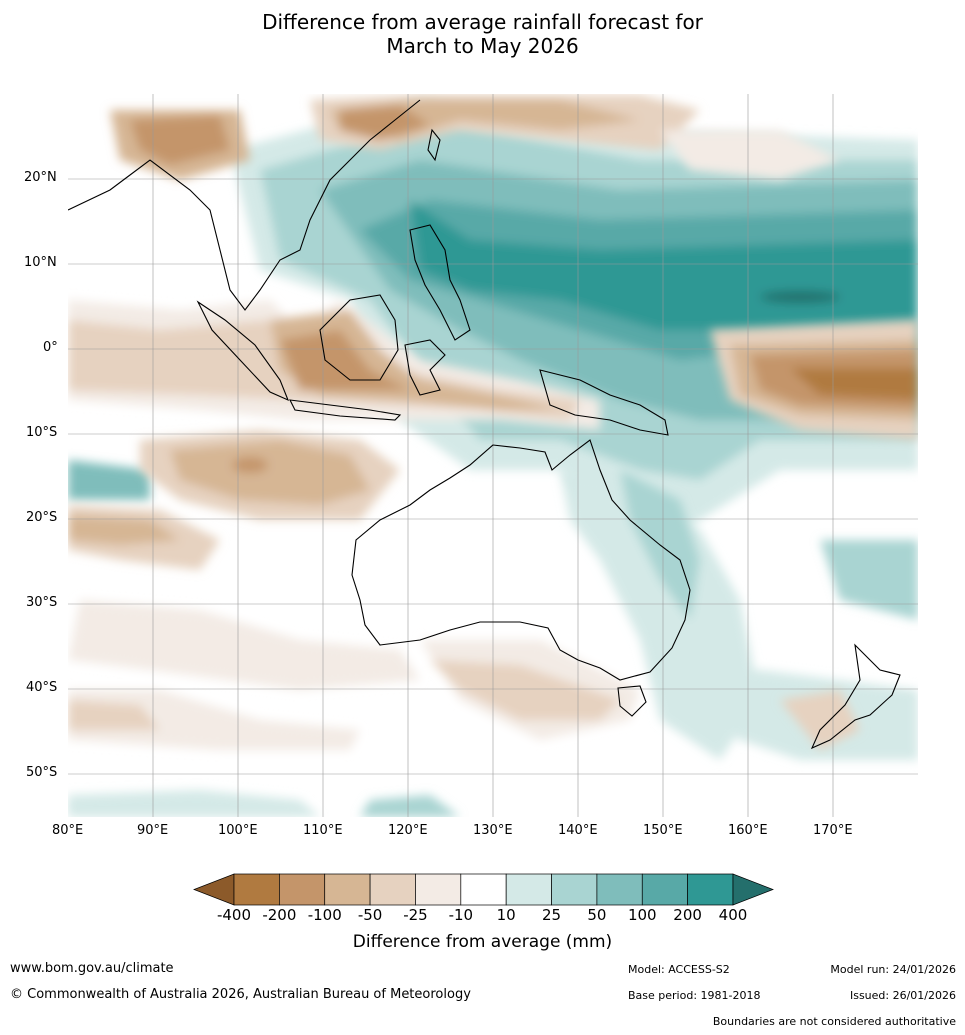 This screenshot has height=1035, width=965. What do you see at coordinates (482, 46) in the screenshot?
I see `map-title-line2: March to May 2026` at bounding box center [482, 46].